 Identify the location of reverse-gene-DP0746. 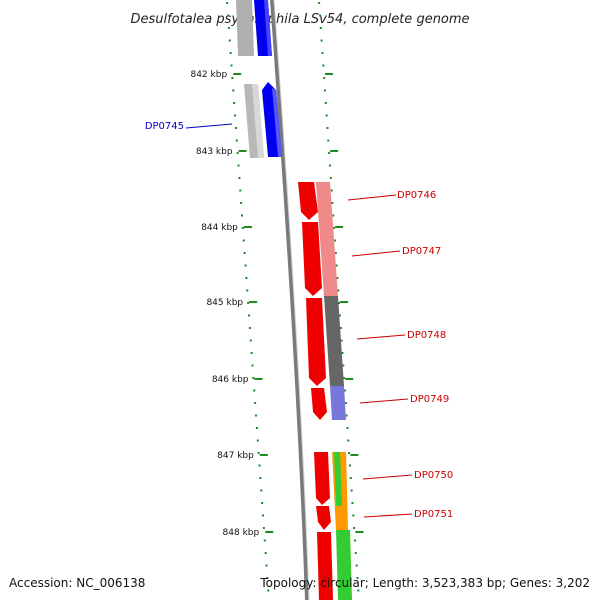
(308, 201).